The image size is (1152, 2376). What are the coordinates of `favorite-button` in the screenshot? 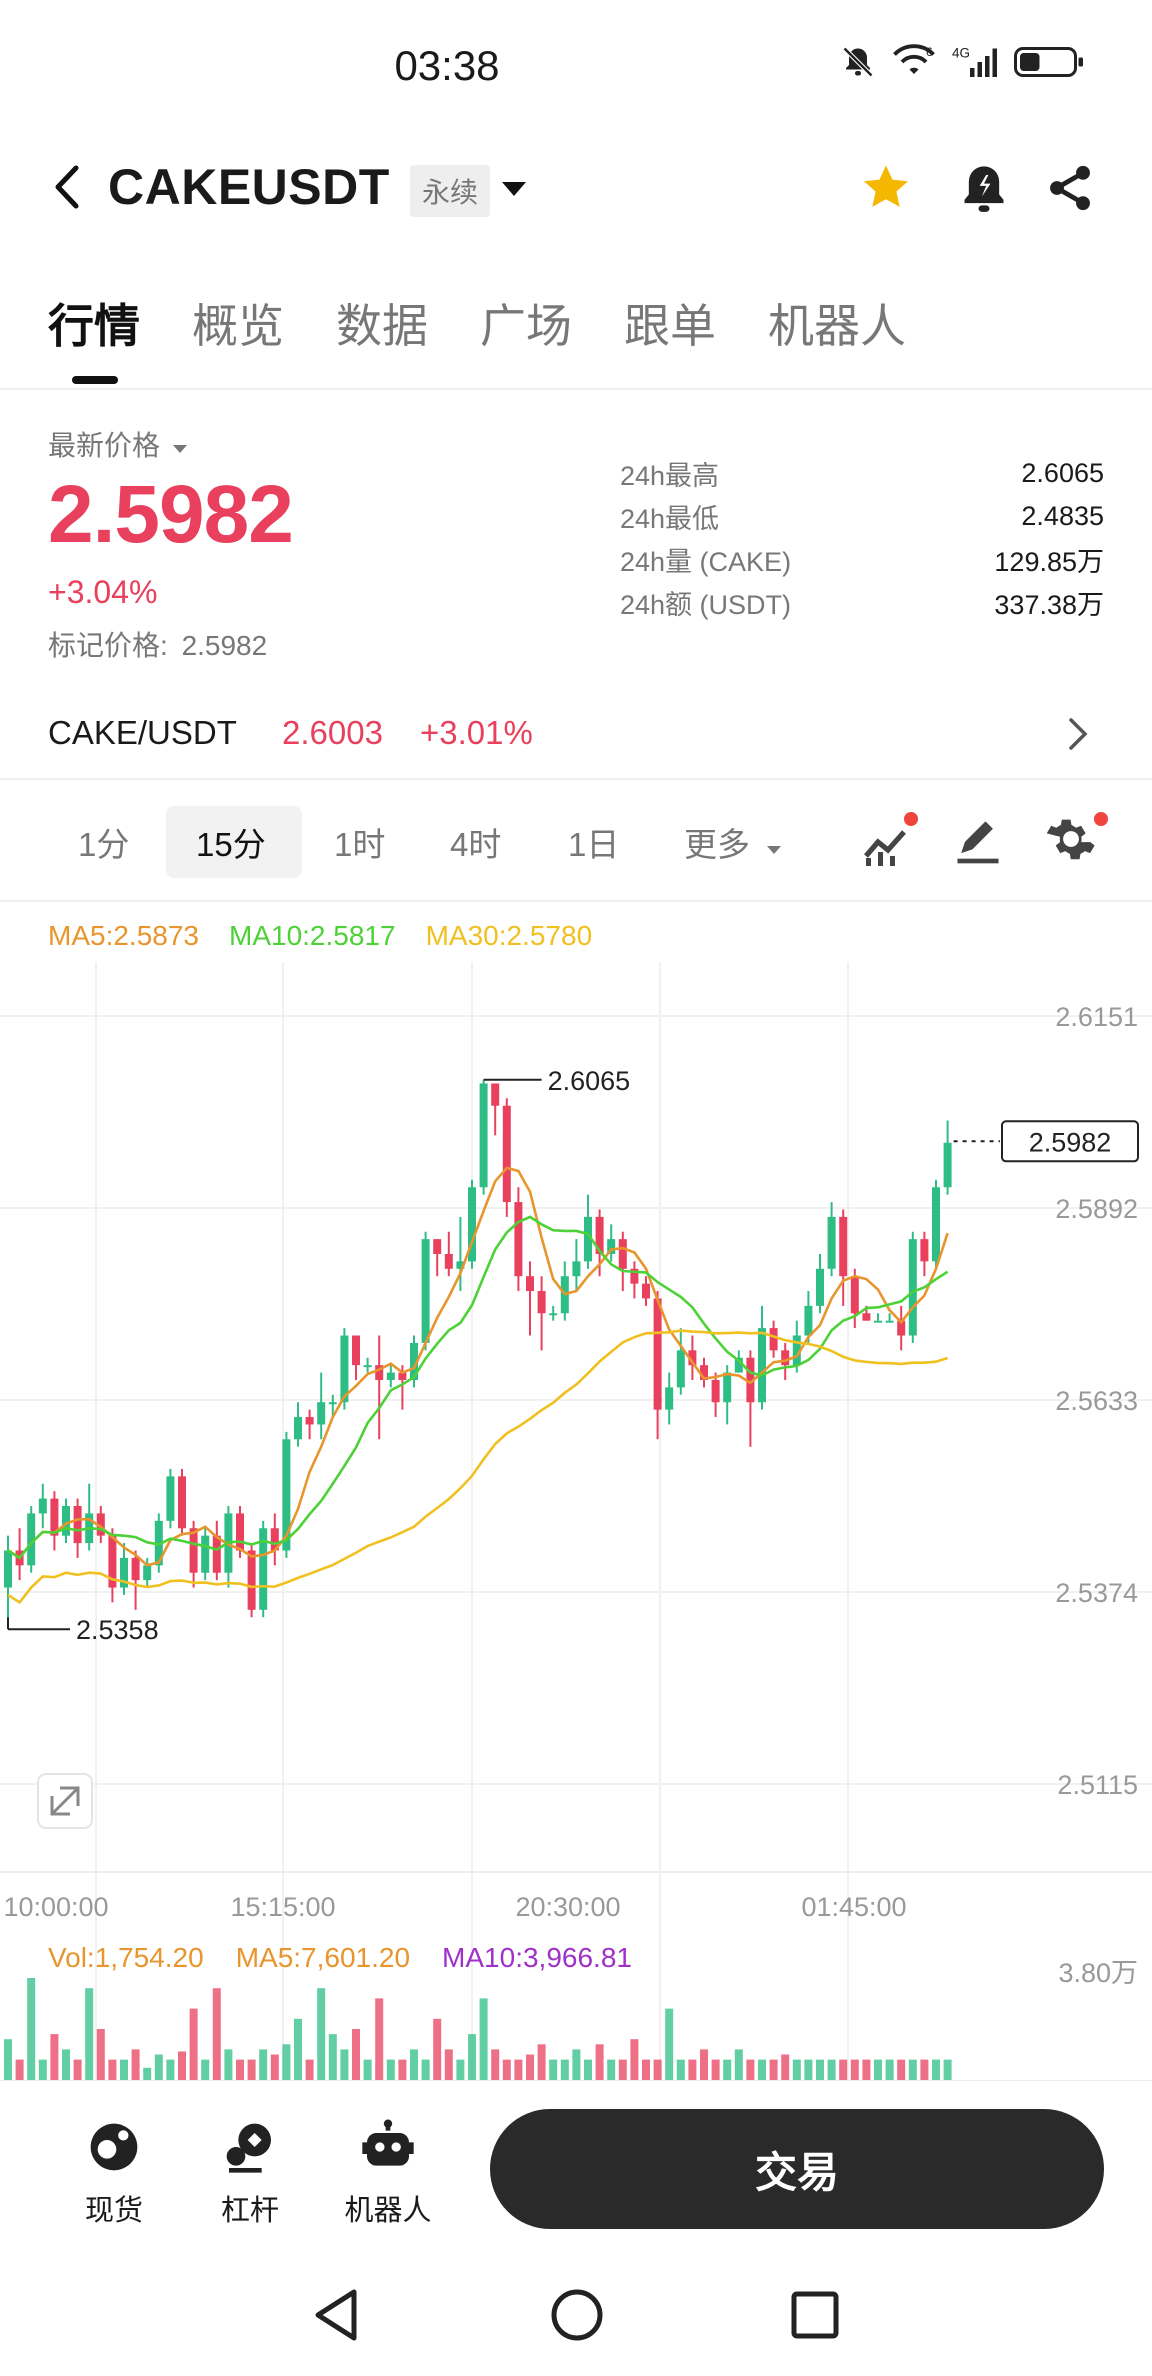 It's located at (886, 188).